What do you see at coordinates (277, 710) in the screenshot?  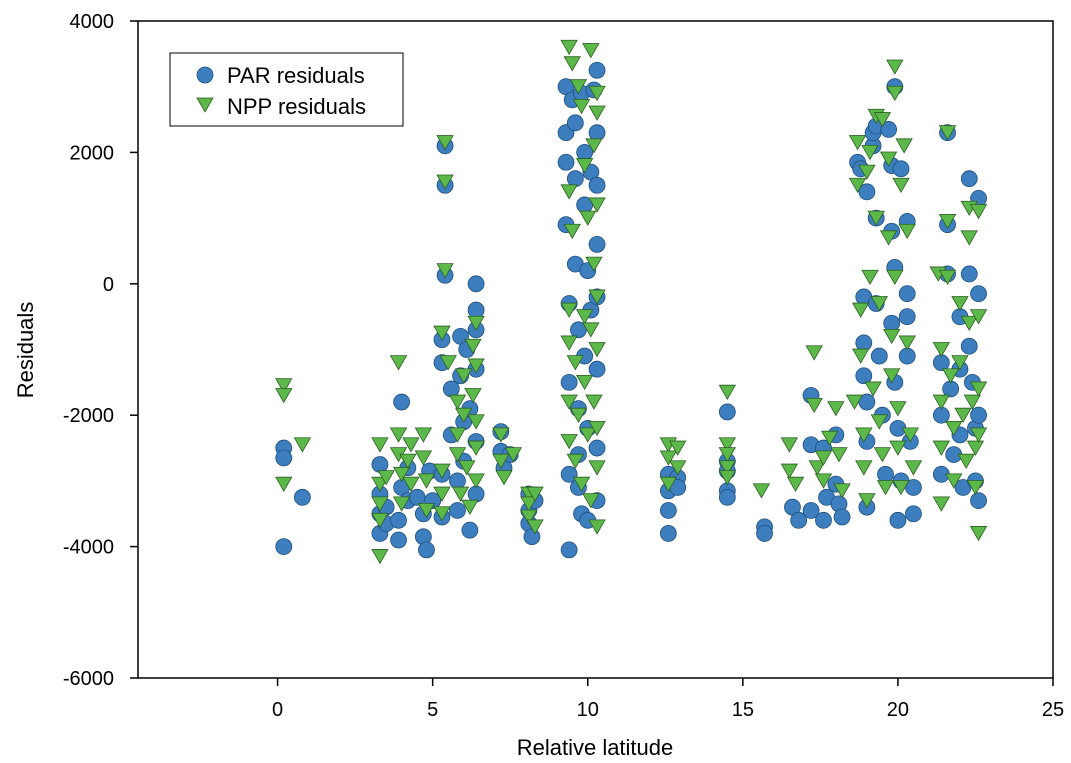 I see `x-tick-label: 0` at bounding box center [277, 710].